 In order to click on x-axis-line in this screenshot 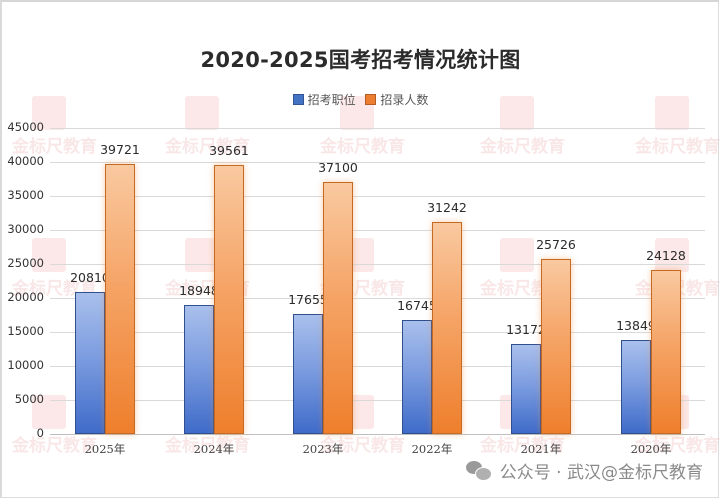, I will do `click(377, 434)`.